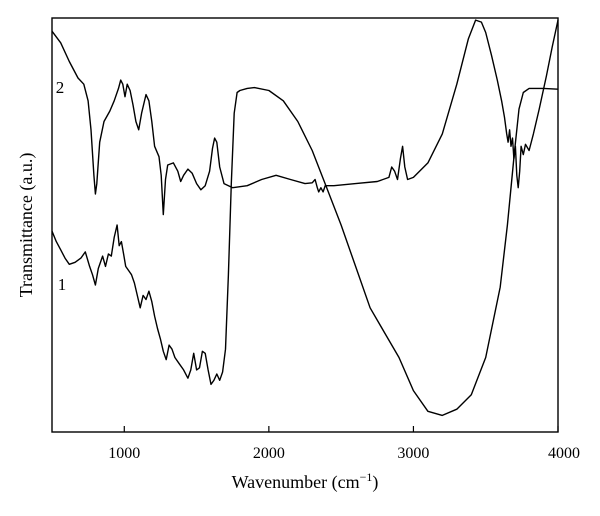 The image size is (600, 516). Describe the element at coordinates (124, 453) in the screenshot. I see `x-tick-label-1000: 1000` at that location.